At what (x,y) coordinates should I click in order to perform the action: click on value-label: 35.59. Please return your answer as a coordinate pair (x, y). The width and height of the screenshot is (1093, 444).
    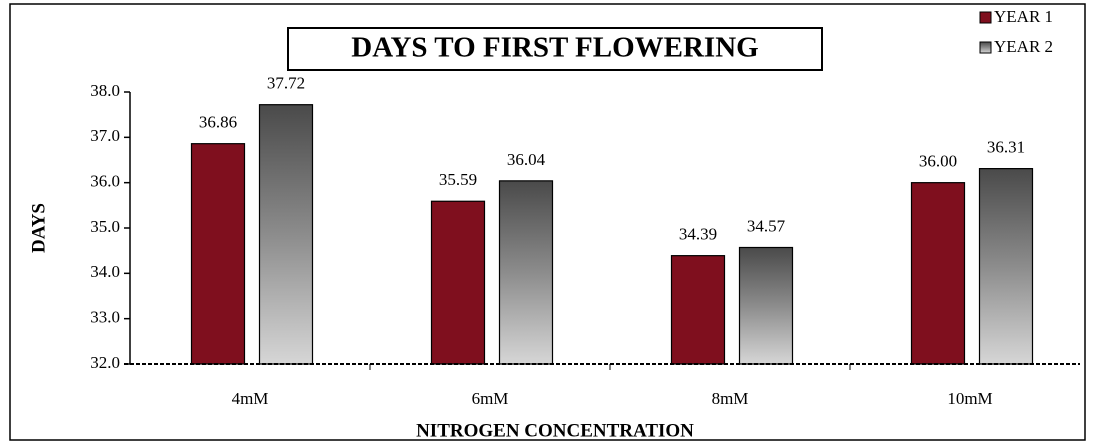
    Looking at the image, I should click on (458, 179).